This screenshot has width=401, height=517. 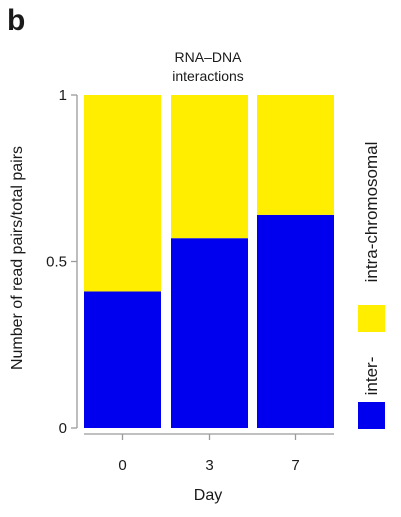 I want to click on chart-title-line-2: interactions, so click(x=208, y=76).